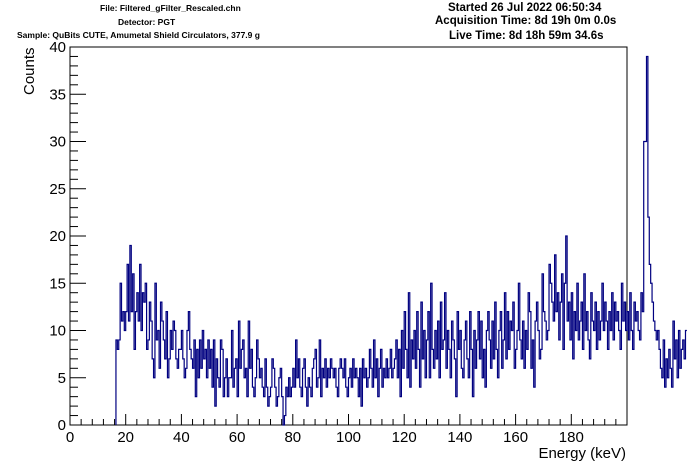 This screenshot has width=696, height=472. I want to click on y-tick-label: 15, so click(57, 283).